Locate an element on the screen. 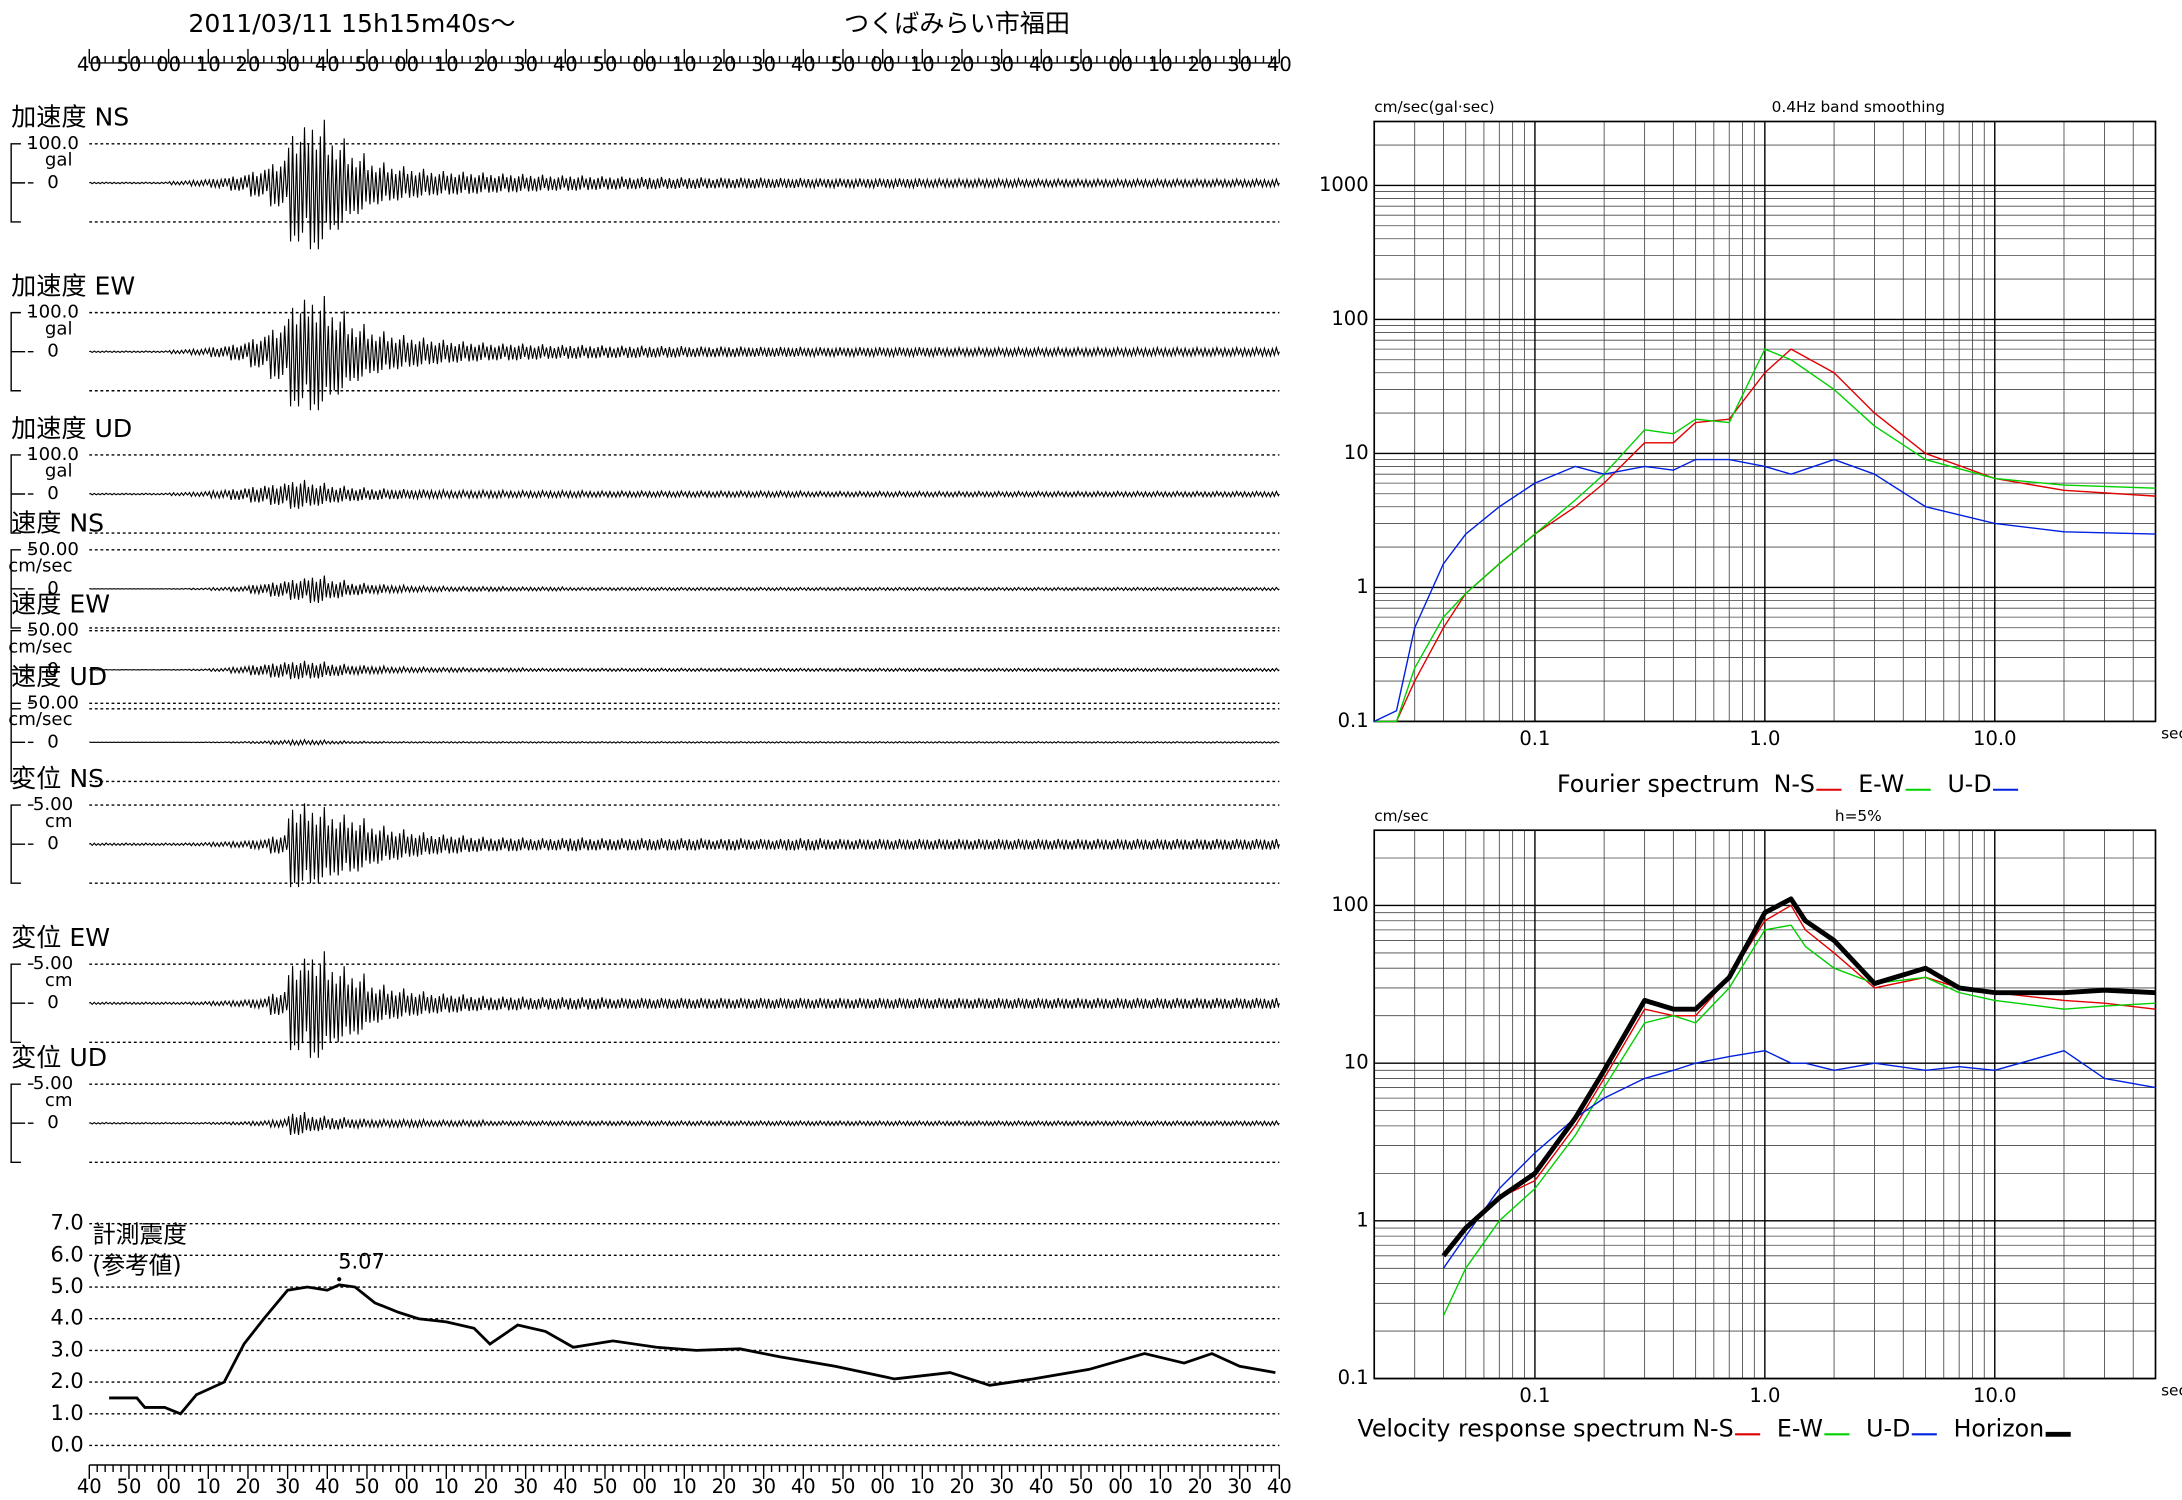 Image resolution: width=2182 pixels, height=1500 pixels. trace-title: 変位 NS is located at coordinates (57, 778).